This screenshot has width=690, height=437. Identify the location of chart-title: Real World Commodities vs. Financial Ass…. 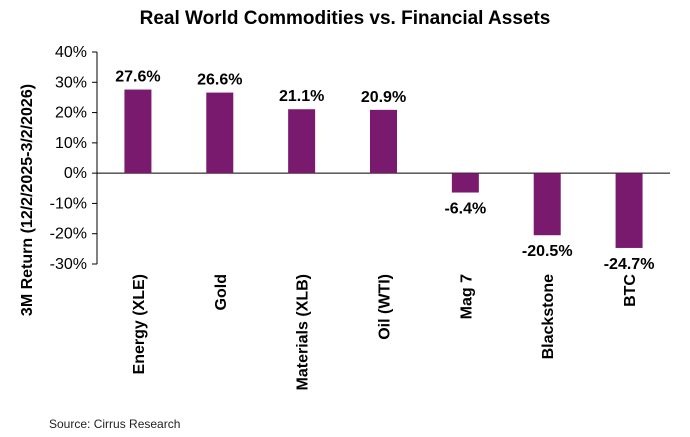
(345, 18).